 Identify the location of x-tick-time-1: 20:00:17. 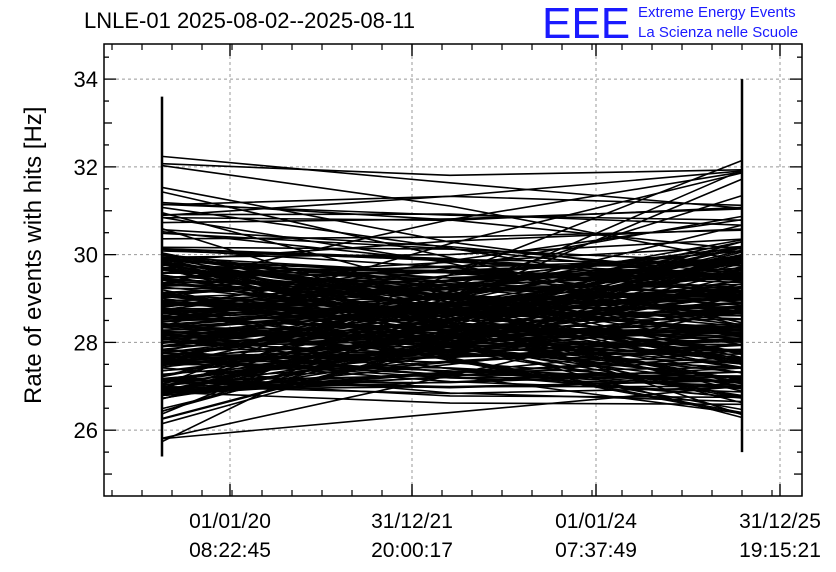
(412, 550).